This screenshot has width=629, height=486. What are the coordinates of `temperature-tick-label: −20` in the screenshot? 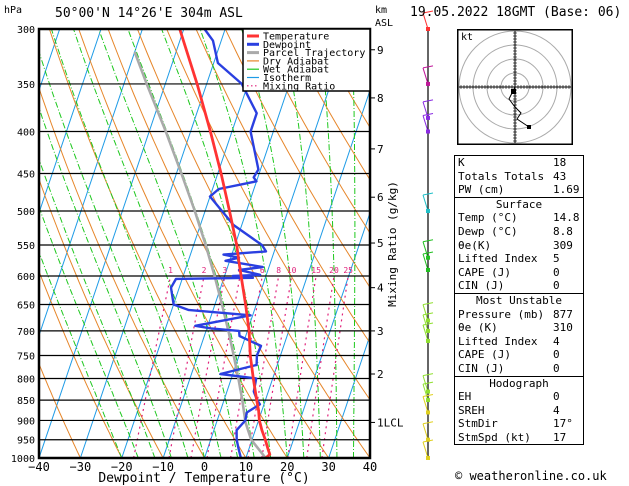 It's located at (122, 467).